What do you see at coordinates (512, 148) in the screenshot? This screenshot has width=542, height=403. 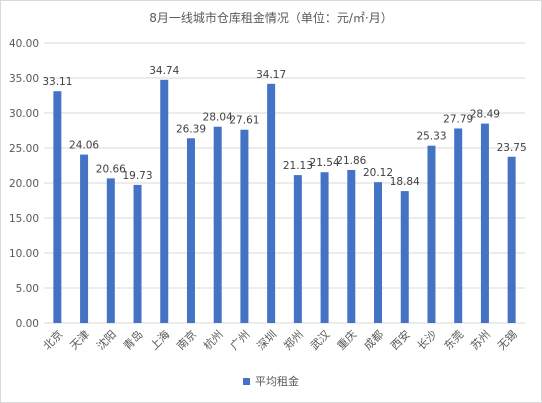 I see `data-label: 23.75` at bounding box center [512, 148].